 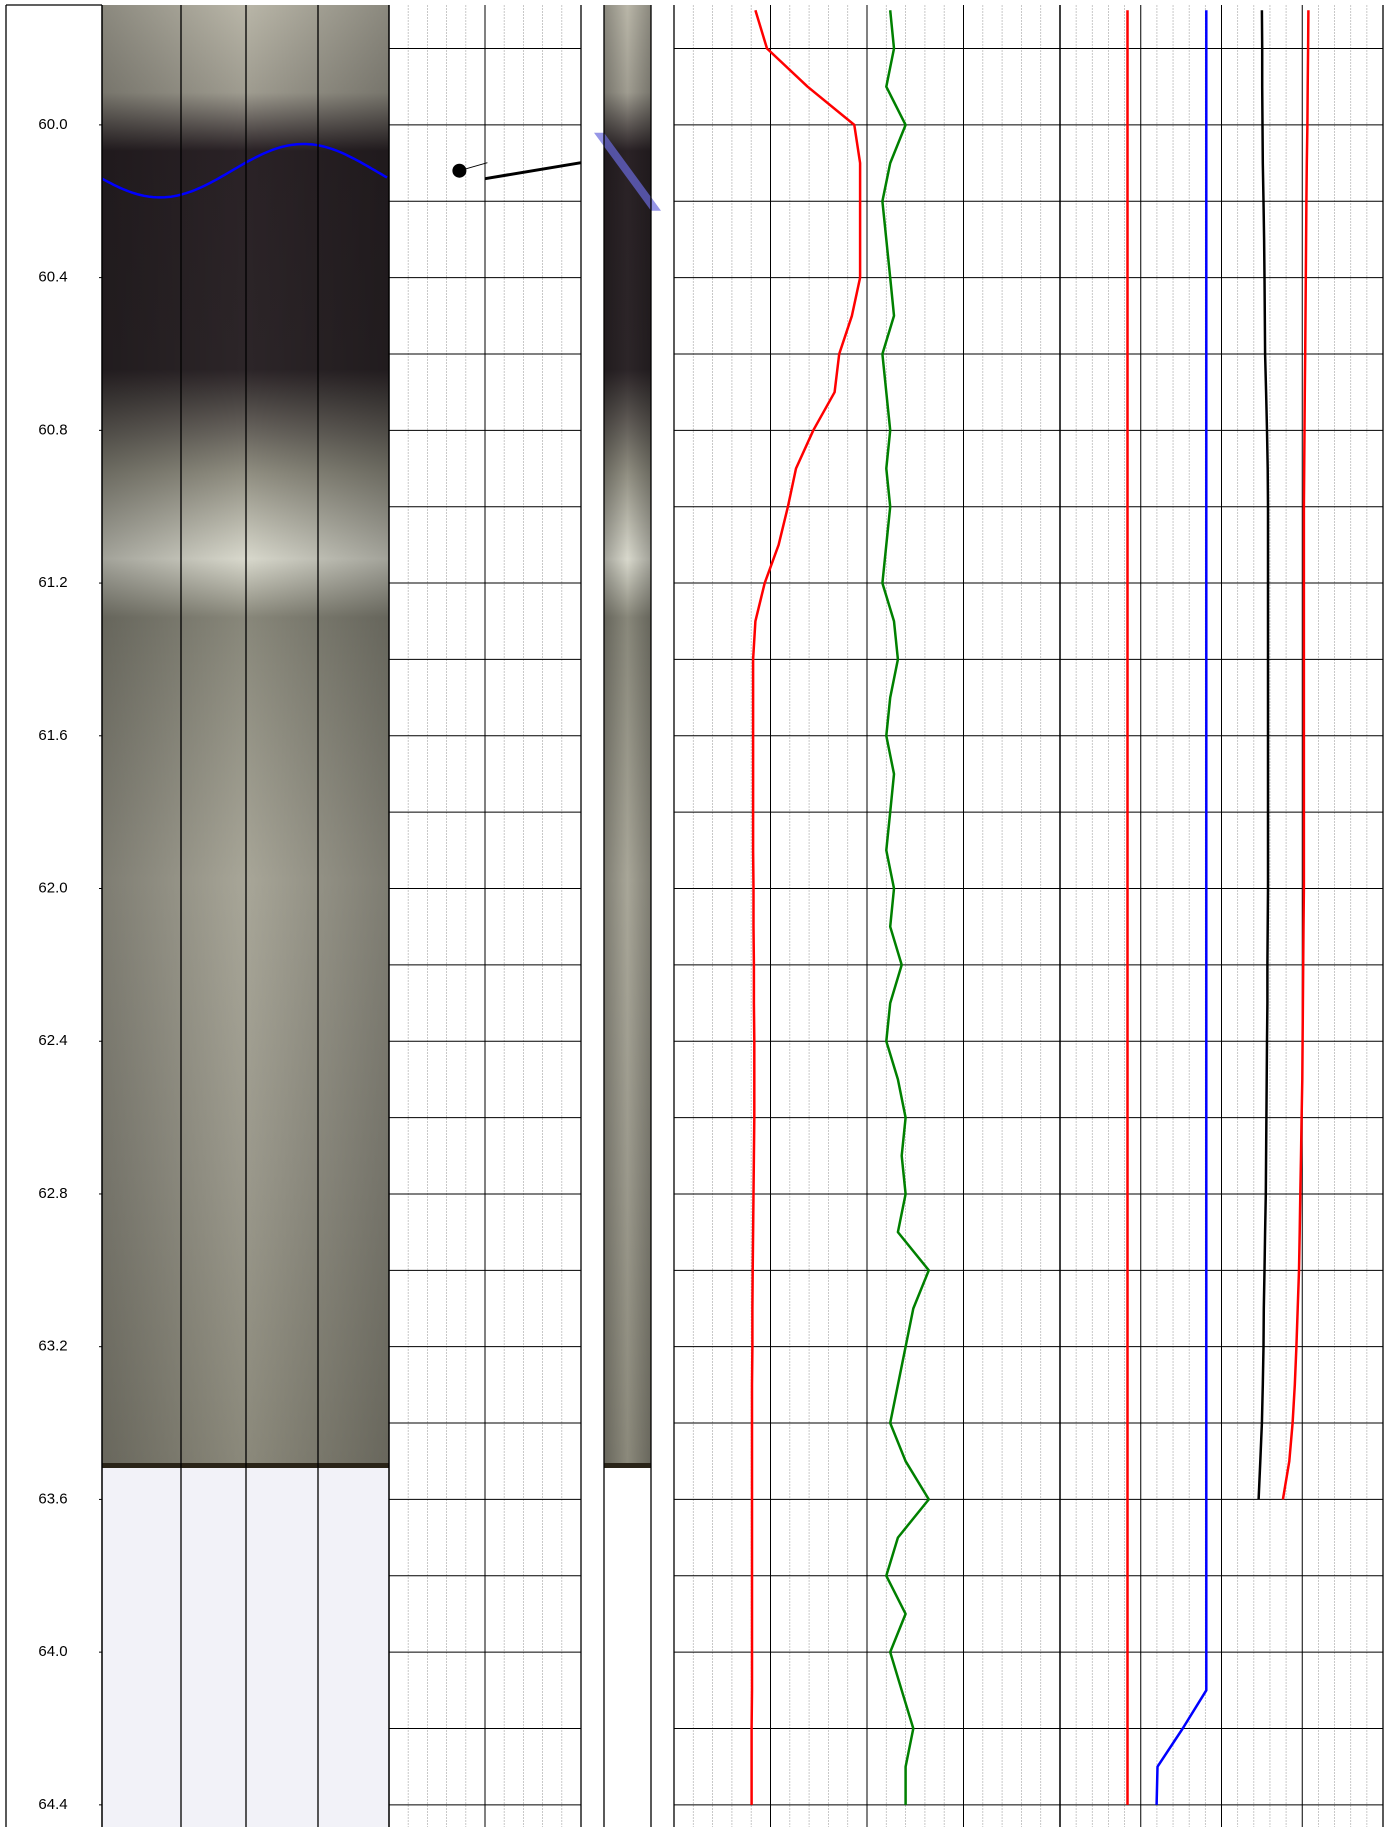 What do you see at coordinates (627, 734) in the screenshot?
I see `thin-shade` at bounding box center [627, 734].